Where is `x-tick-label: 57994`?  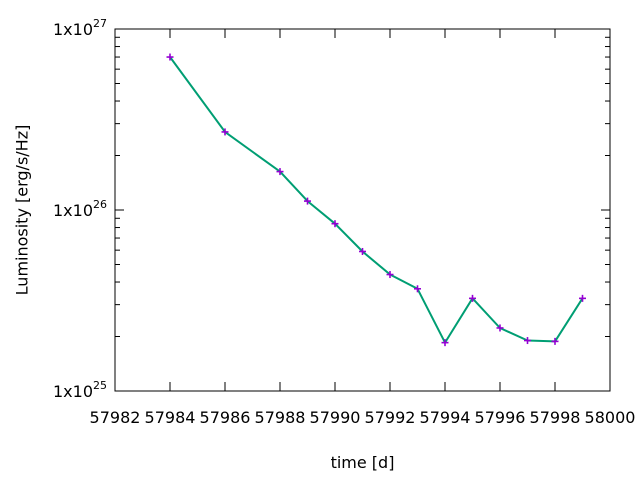
x-tick-label: 57994 is located at coordinates (445, 417).